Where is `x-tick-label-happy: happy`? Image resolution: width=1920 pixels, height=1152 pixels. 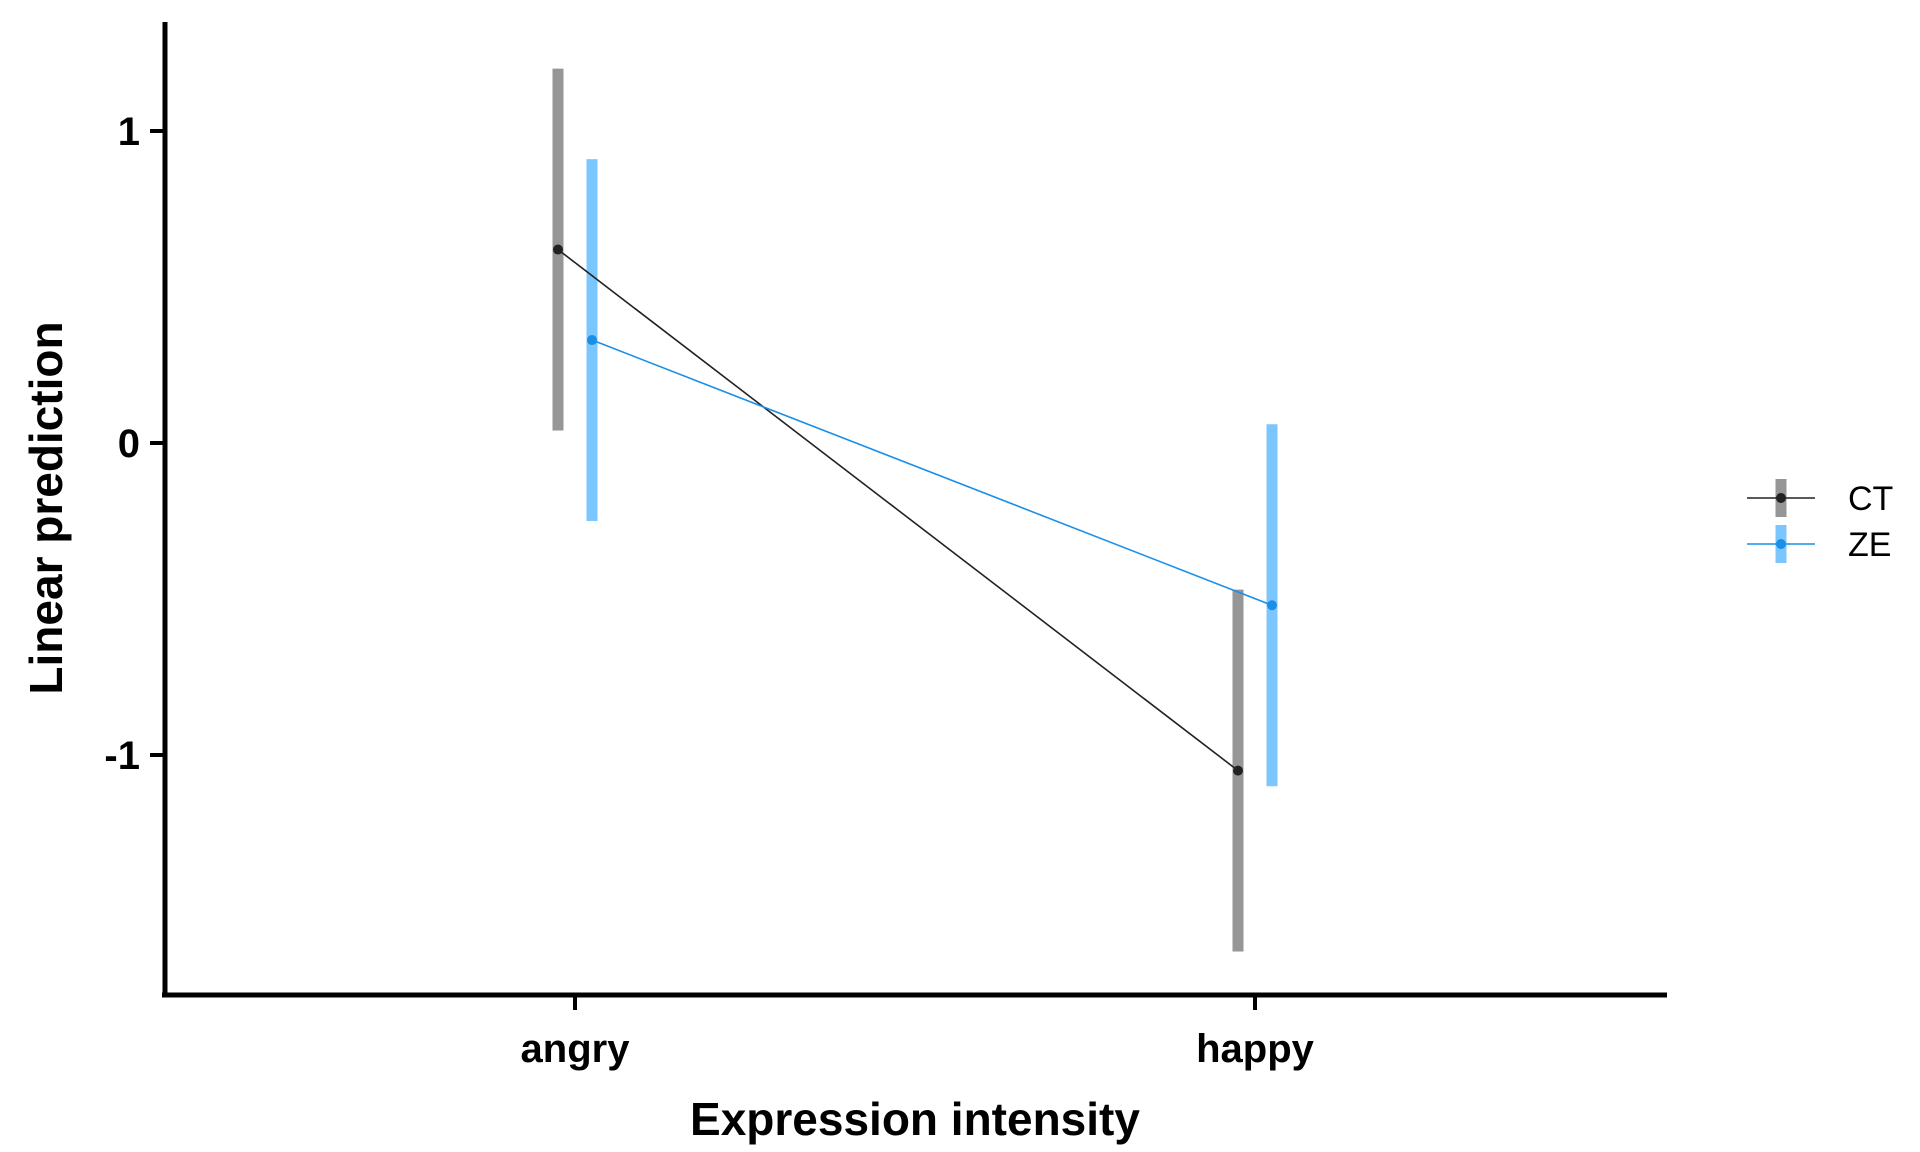 x-tick-label-happy: happy is located at coordinates (1255, 1049).